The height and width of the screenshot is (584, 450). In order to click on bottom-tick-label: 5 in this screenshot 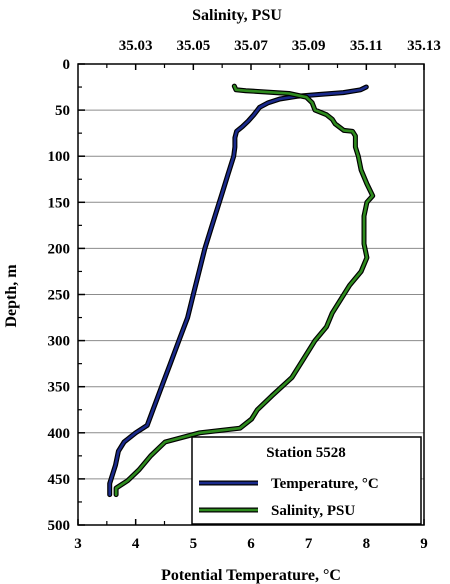, I will do `click(194, 544)`.